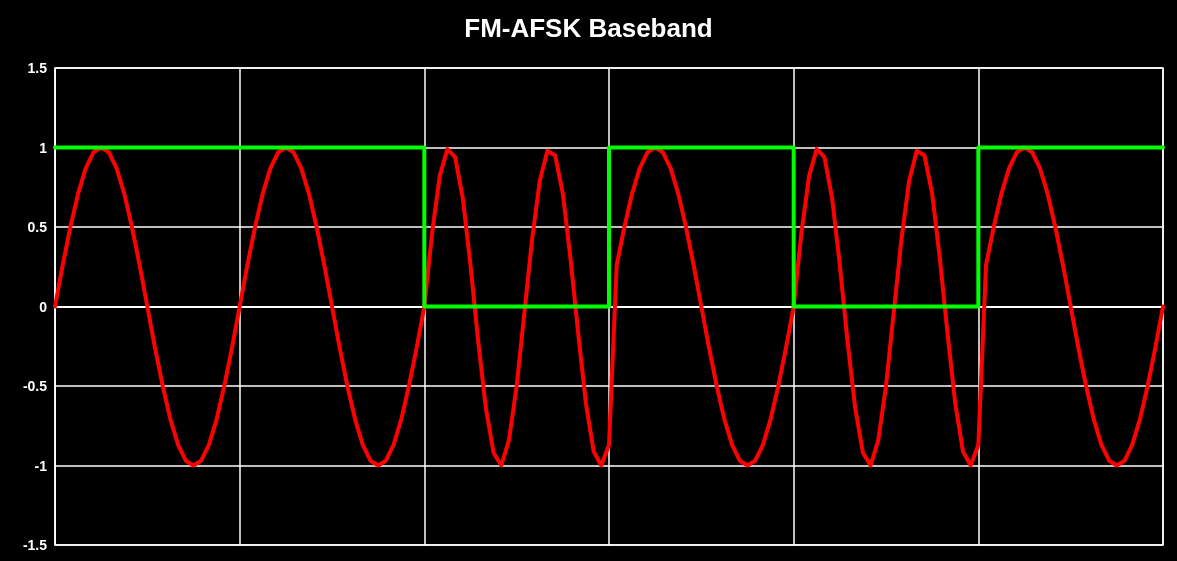 Image resolution: width=1177 pixels, height=561 pixels. What do you see at coordinates (41, 465) in the screenshot?
I see `y-tick-label: -1` at bounding box center [41, 465].